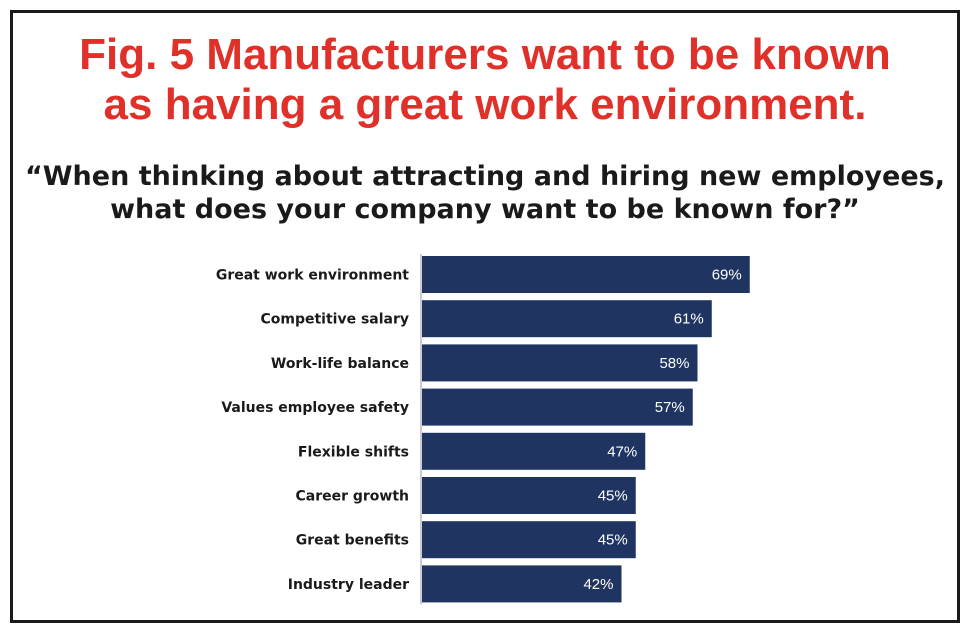  Describe the element at coordinates (312, 276) in the screenshot. I see `category-label: Great work environment` at that location.